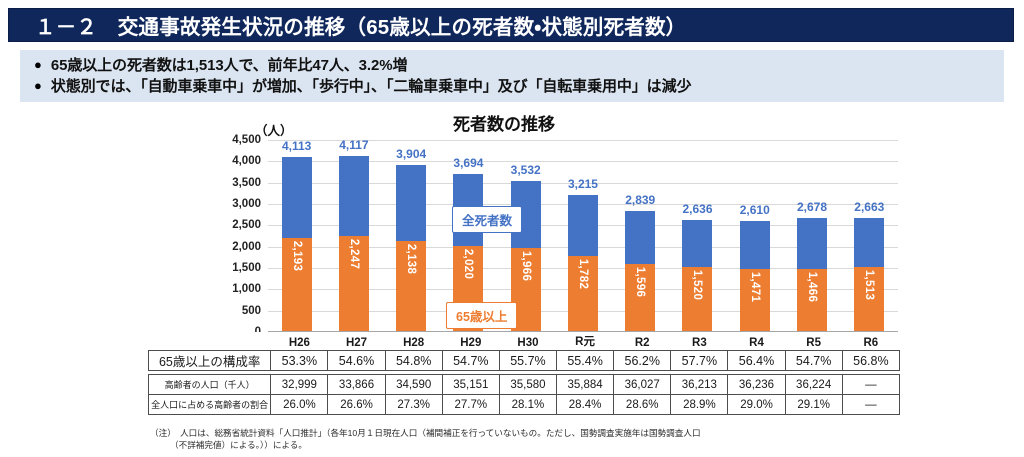 This screenshot has width=1024, height=457. What do you see at coordinates (487, 219) in the screenshot?
I see `legend-total-deaths: 全死者数` at bounding box center [487, 219].